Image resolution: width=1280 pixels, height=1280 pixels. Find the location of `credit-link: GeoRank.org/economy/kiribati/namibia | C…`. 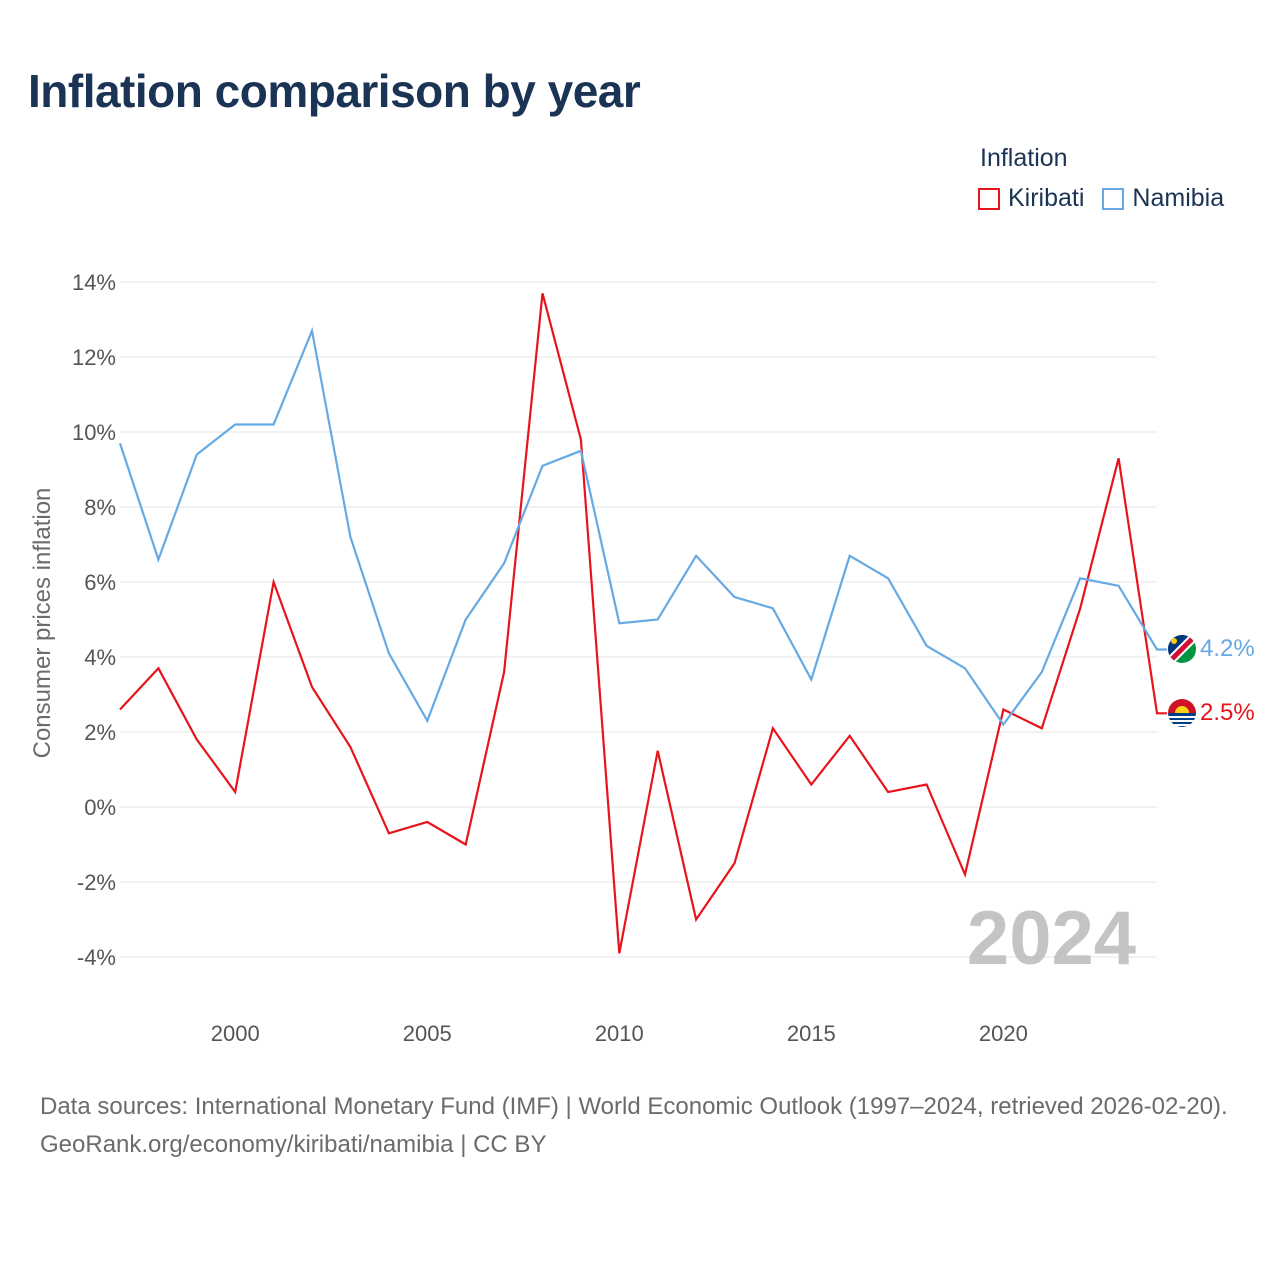

credit-link: GeoRank.org/economy/kiribati/namibia | C… is located at coordinates (293, 1144).